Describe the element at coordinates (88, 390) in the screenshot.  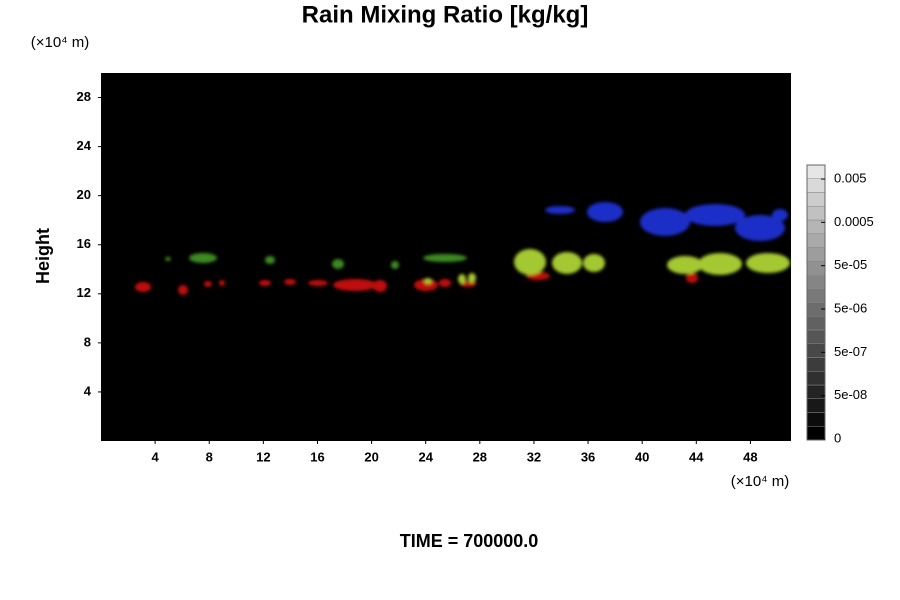
I see `y-tick-label: 4` at that location.